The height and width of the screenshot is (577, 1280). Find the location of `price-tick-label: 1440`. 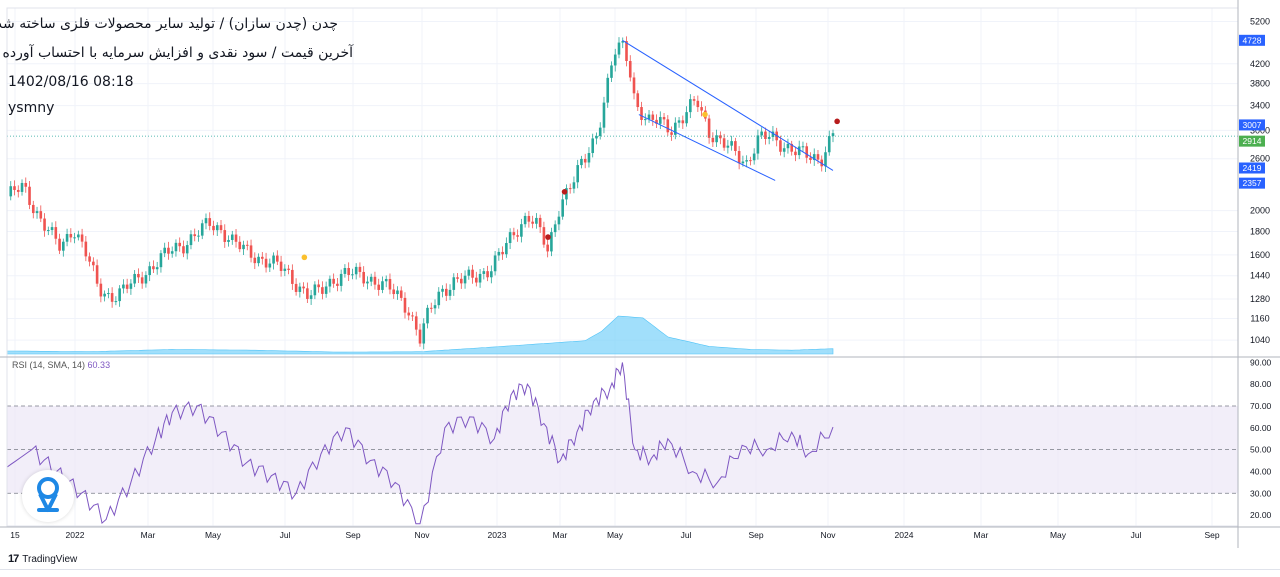

price-tick-label: 1440 is located at coordinates (1260, 276).